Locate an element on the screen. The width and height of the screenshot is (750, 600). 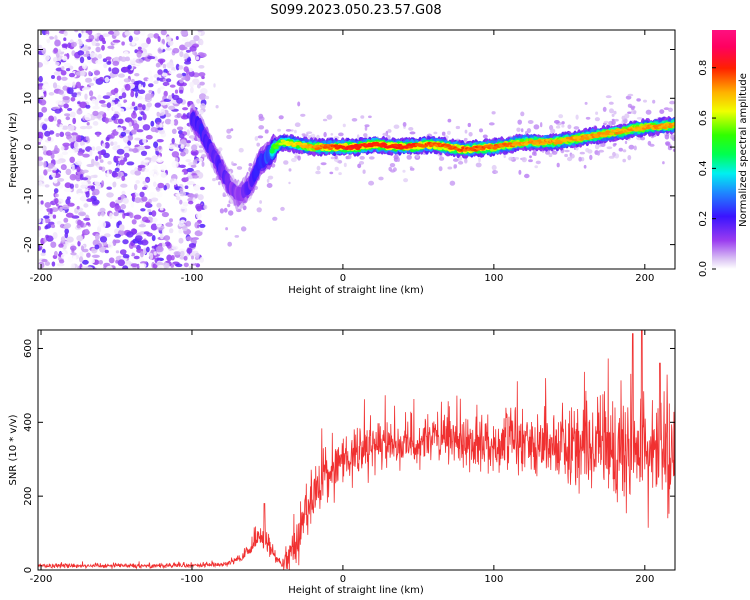
colorbar-gradient is located at coordinates (724, 149).